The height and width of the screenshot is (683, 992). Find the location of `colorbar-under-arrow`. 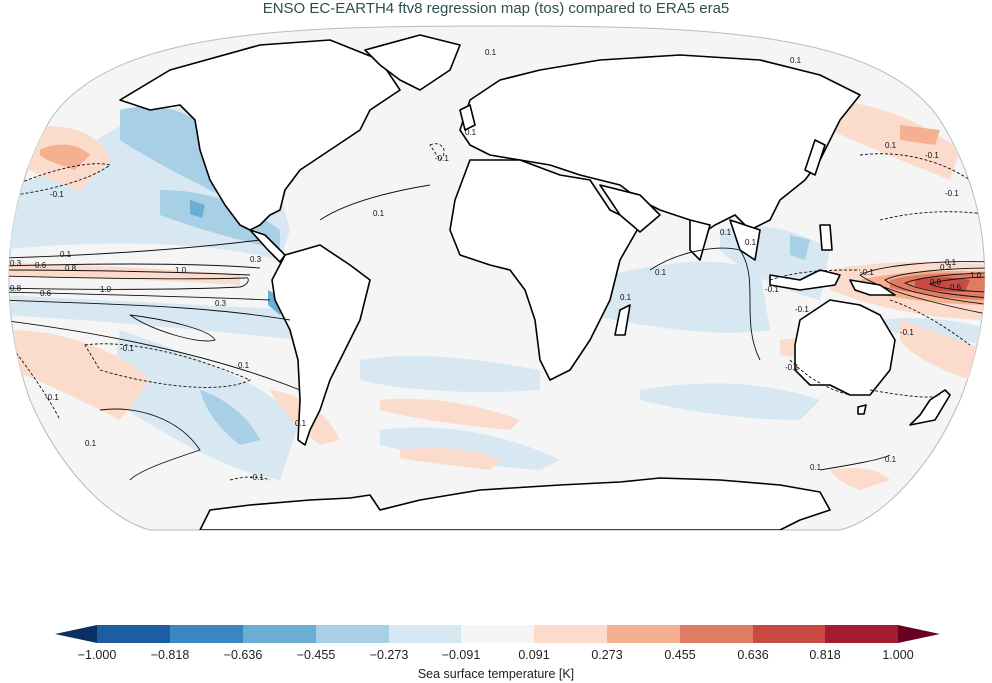

colorbar-under-arrow is located at coordinates (76, 634).